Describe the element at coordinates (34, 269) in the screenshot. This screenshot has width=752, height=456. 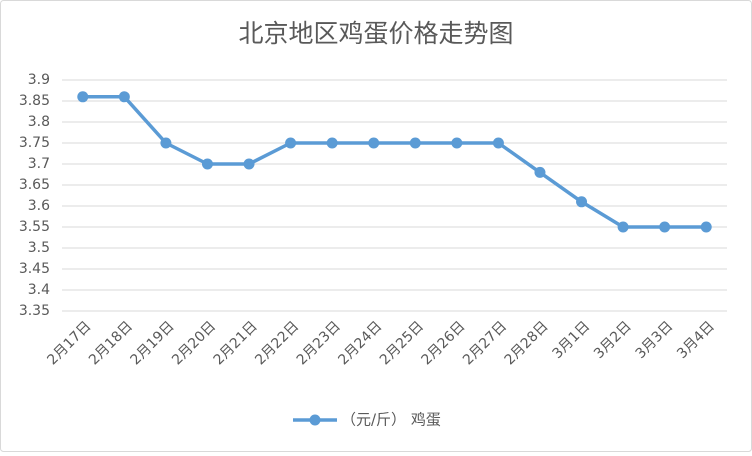
I see `y-tick-label: 3.45` at that location.